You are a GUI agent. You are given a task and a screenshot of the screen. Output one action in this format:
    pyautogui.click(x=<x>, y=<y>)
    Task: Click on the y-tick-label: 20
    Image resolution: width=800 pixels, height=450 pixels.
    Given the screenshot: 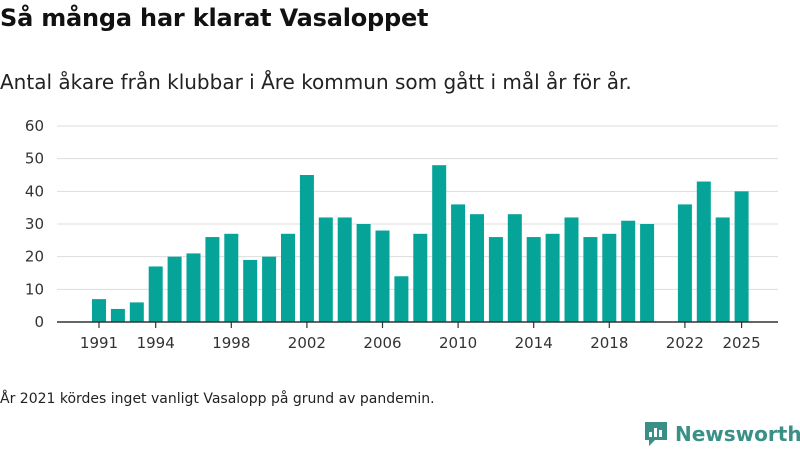 What is the action you would take?
    pyautogui.click(x=34, y=257)
    